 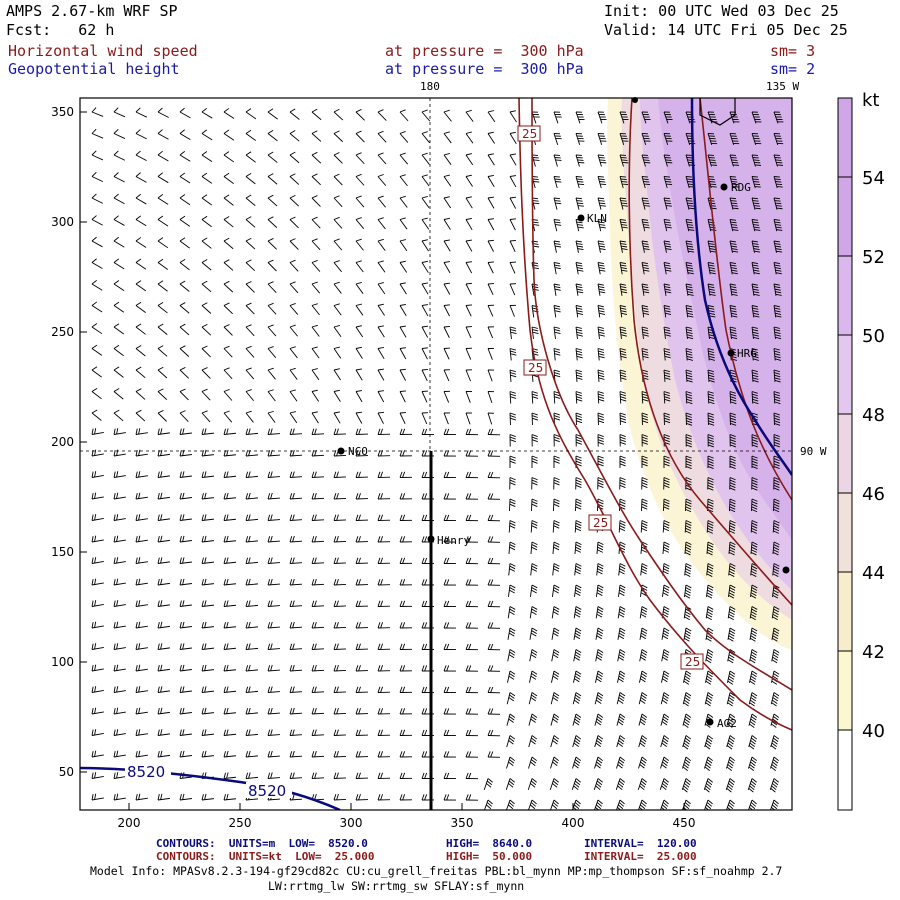 I want to click on x-tick-label-450: 450, so click(x=684, y=823).